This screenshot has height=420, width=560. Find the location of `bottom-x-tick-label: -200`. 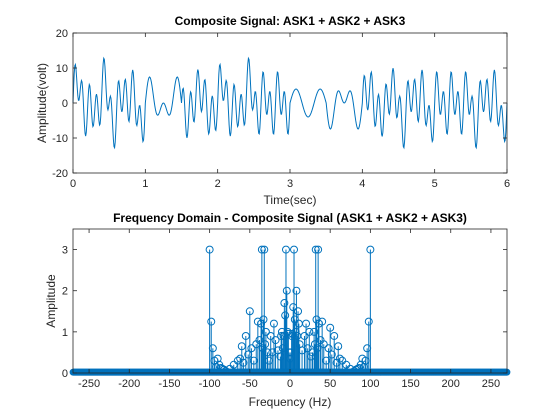

bottom-x-tick-label: -200 is located at coordinates (129, 384).